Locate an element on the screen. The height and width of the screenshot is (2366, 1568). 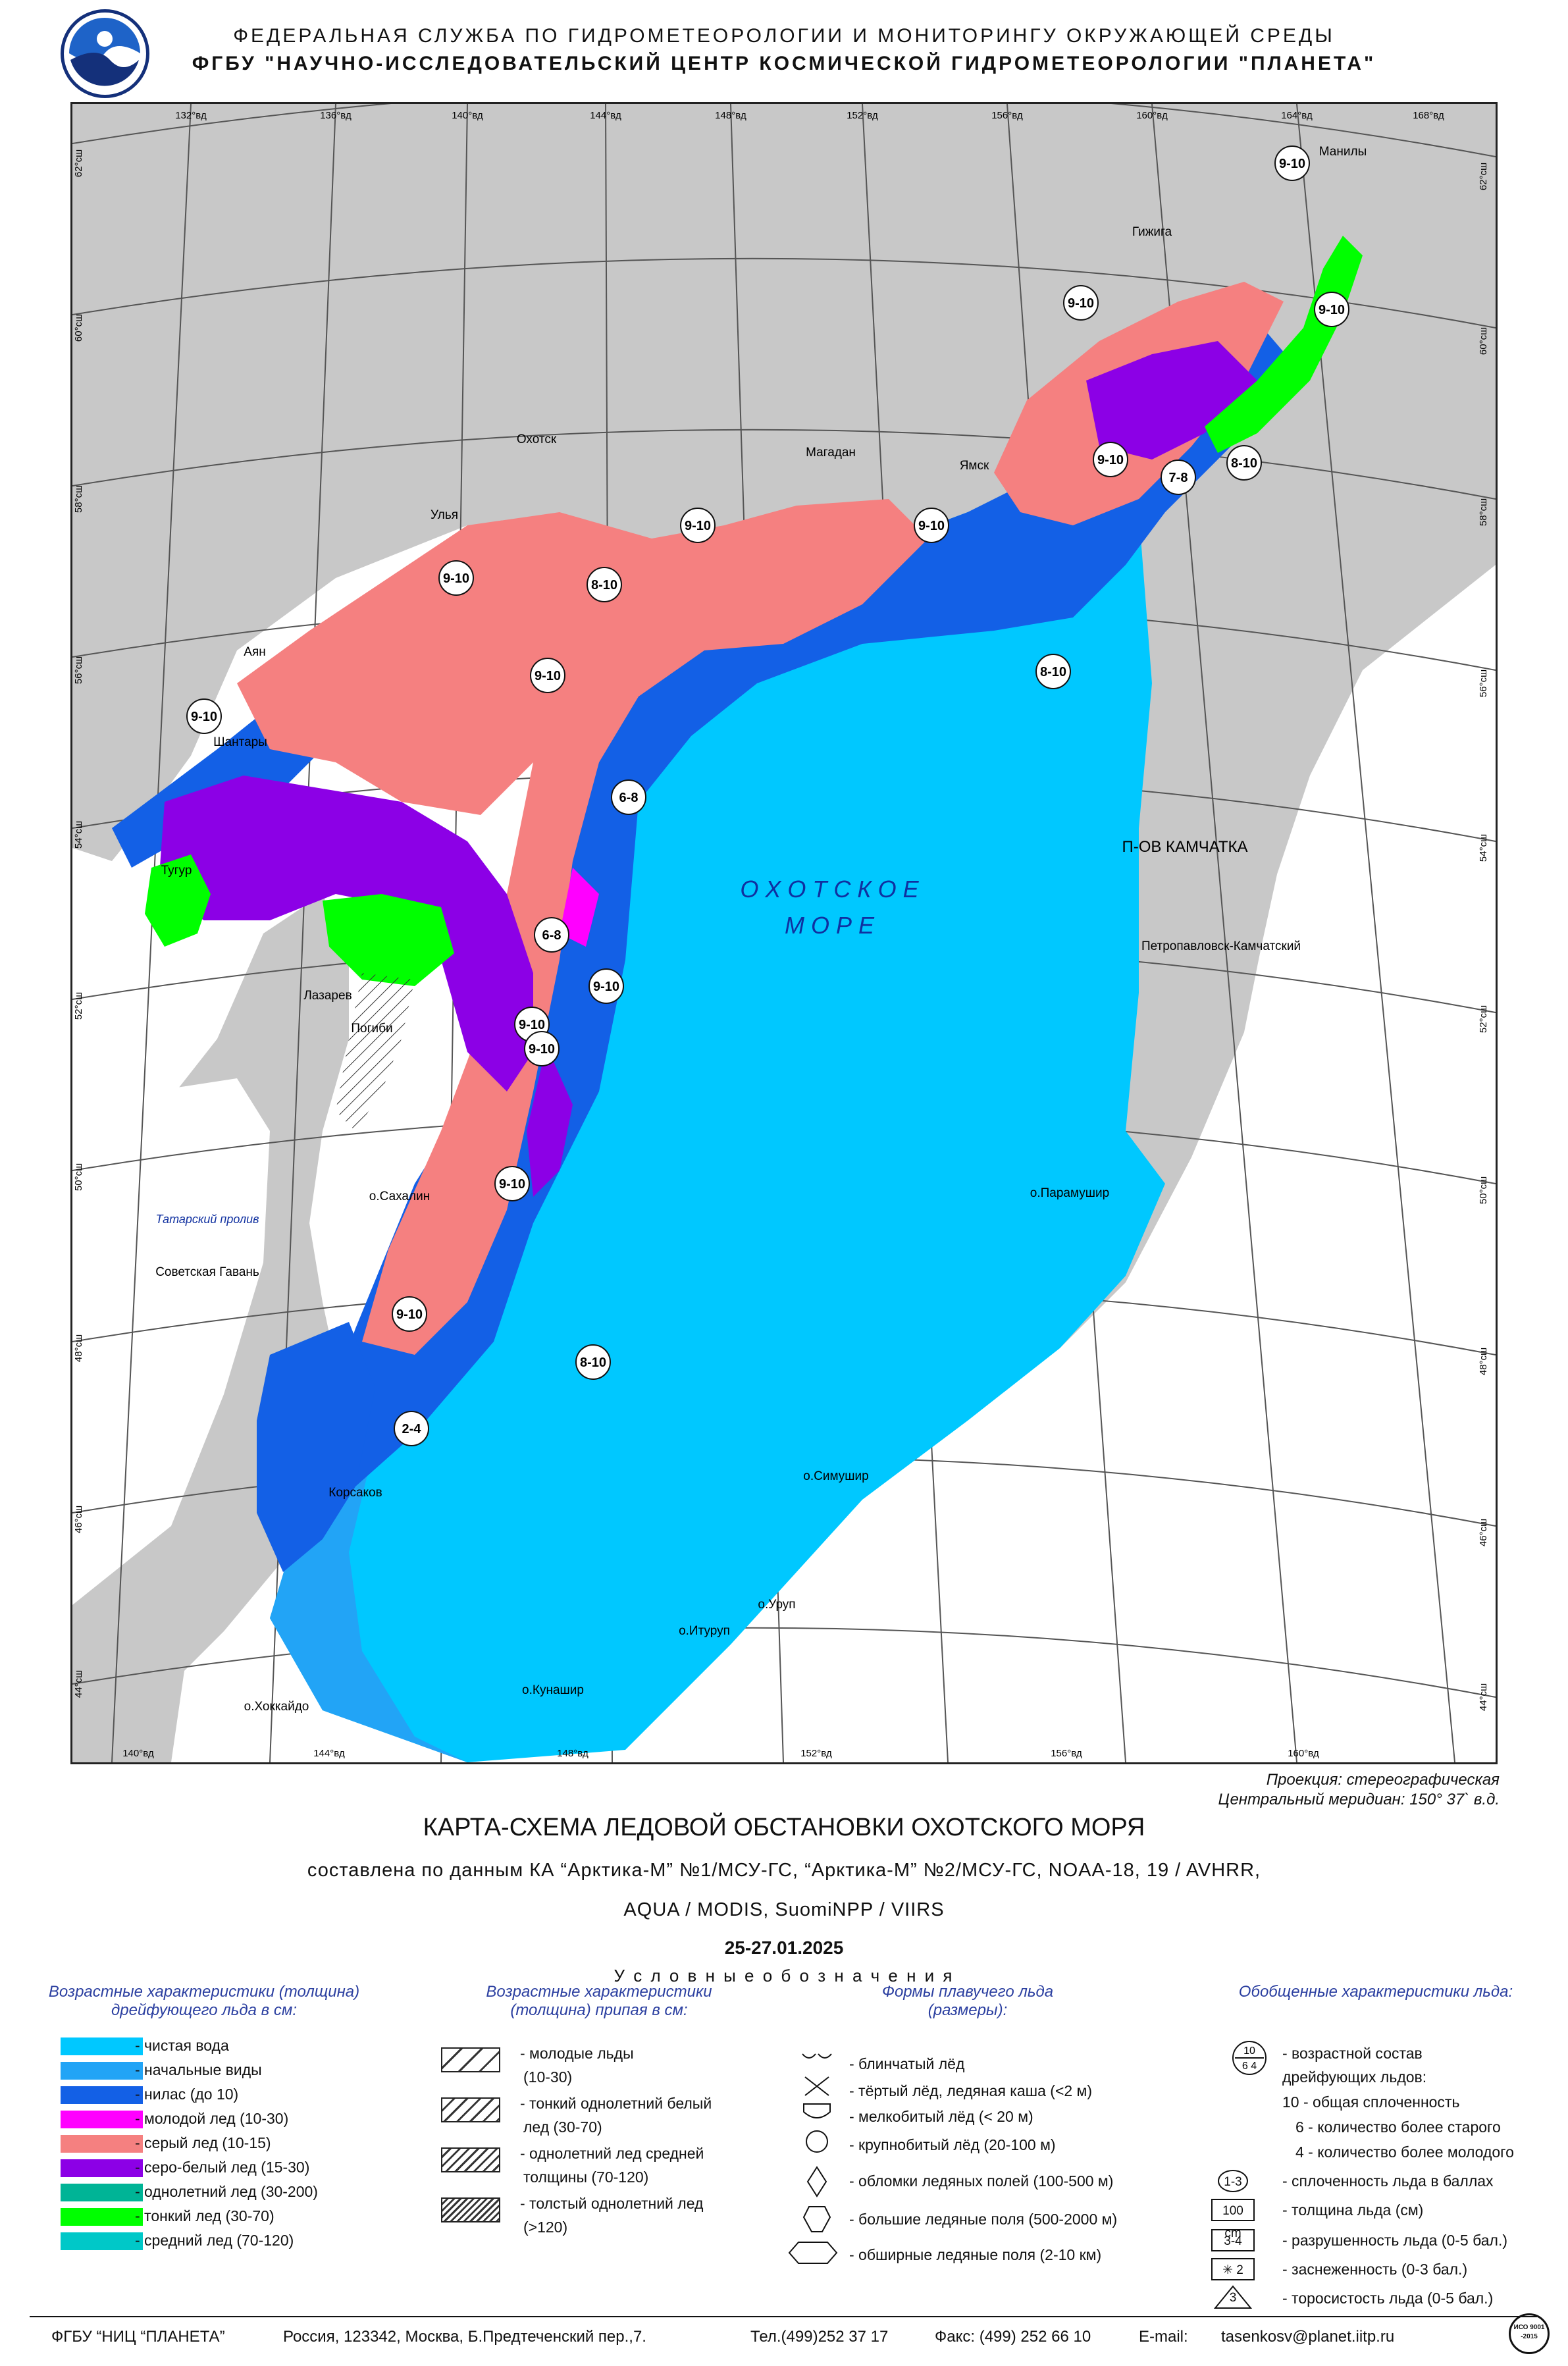
legend-symbol: 100 cm is located at coordinates (1233, 2219).